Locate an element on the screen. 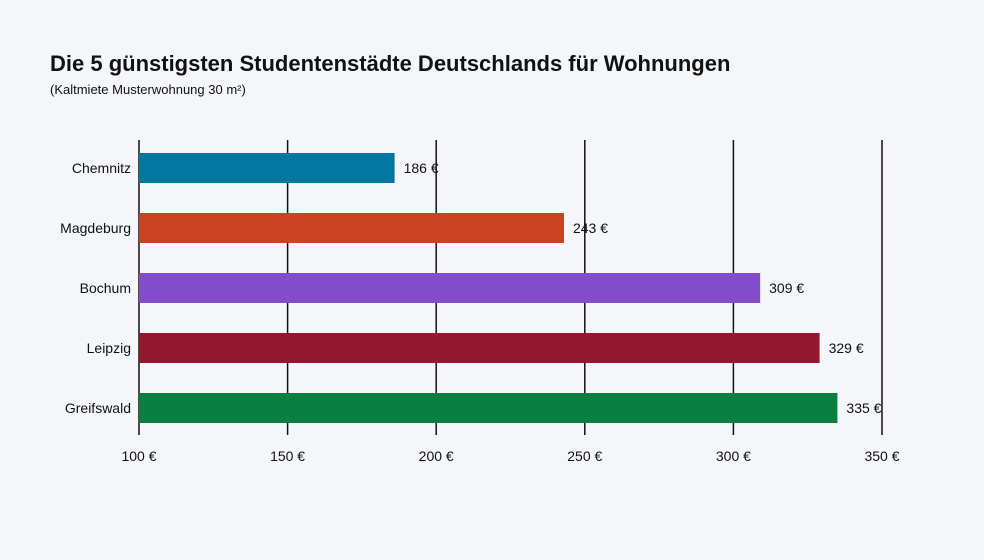 The width and height of the screenshot is (984, 560). data-label: 309 € is located at coordinates (786, 288).